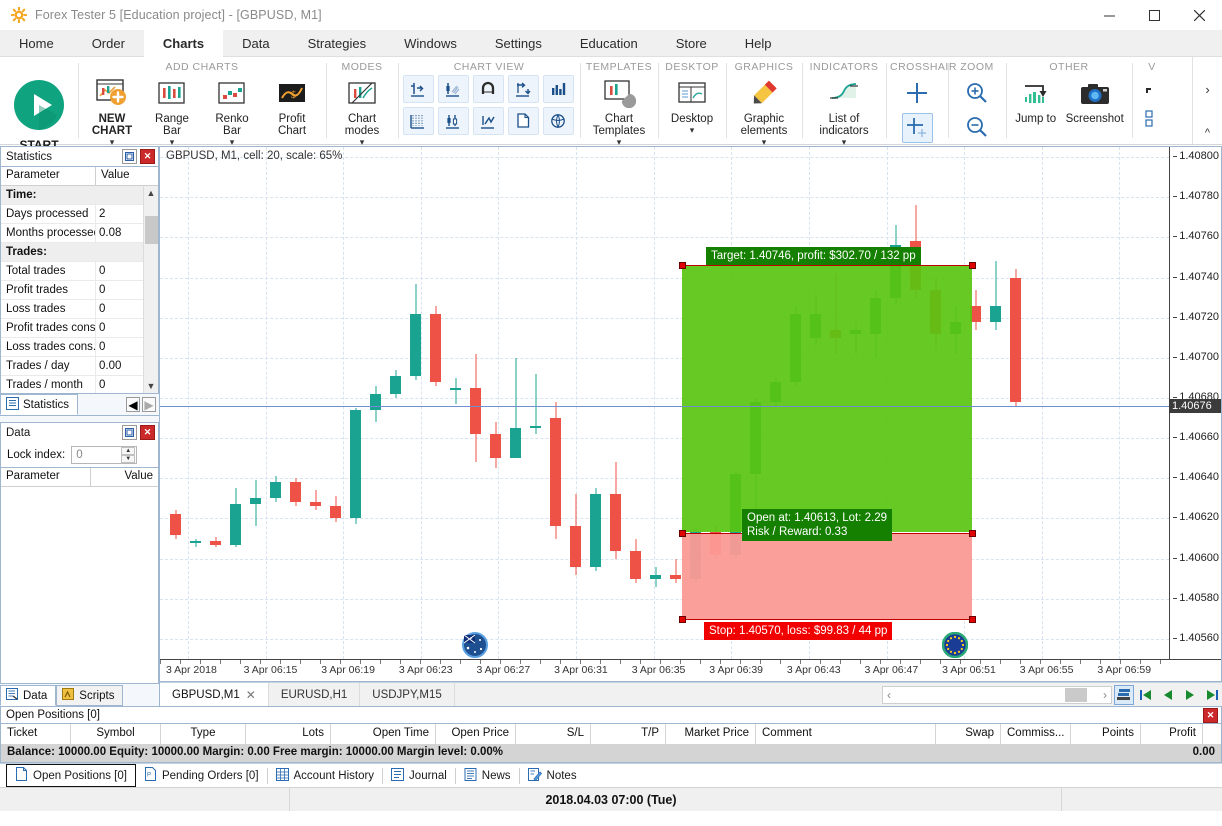  What do you see at coordinates (764, 111) in the screenshot?
I see `graphic-elements-button: Graphic elements ▾` at bounding box center [764, 111].